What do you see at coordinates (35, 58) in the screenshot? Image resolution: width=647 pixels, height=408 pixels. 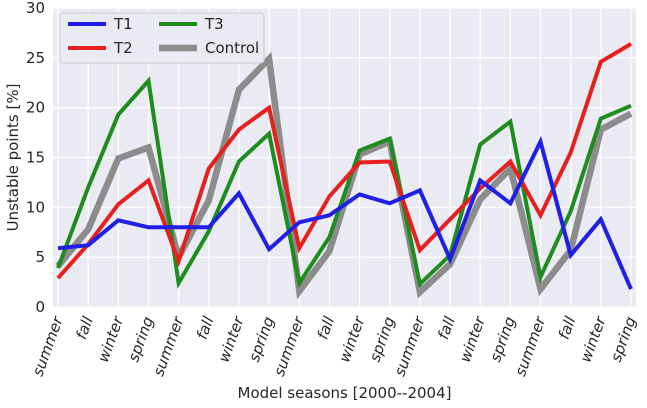 I see `y-tick-label-5: 25` at bounding box center [35, 58].